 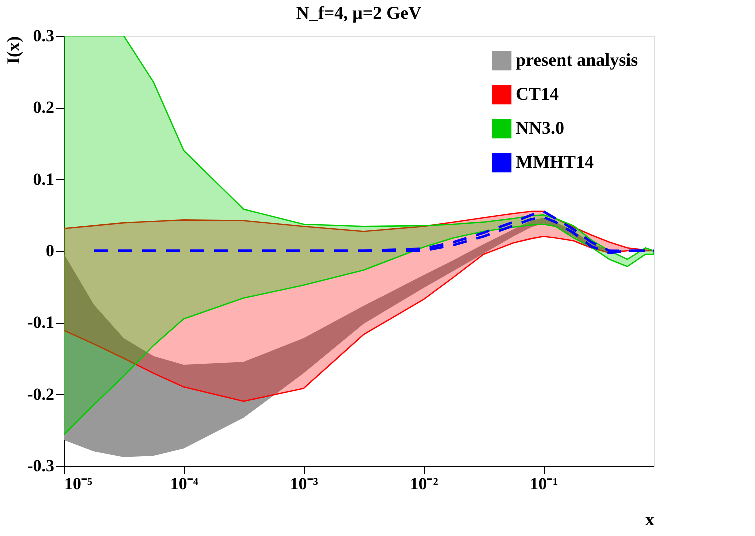 I want to click on legend-label: MMHT14, so click(x=555, y=162).